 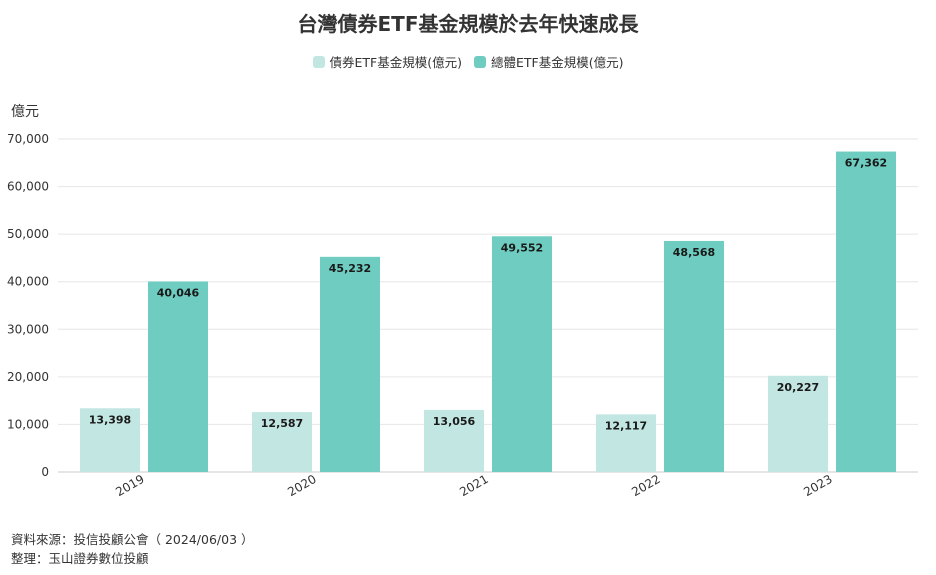 What do you see at coordinates (28, 424) in the screenshot?
I see `y-tick-label: 10,000` at bounding box center [28, 424].